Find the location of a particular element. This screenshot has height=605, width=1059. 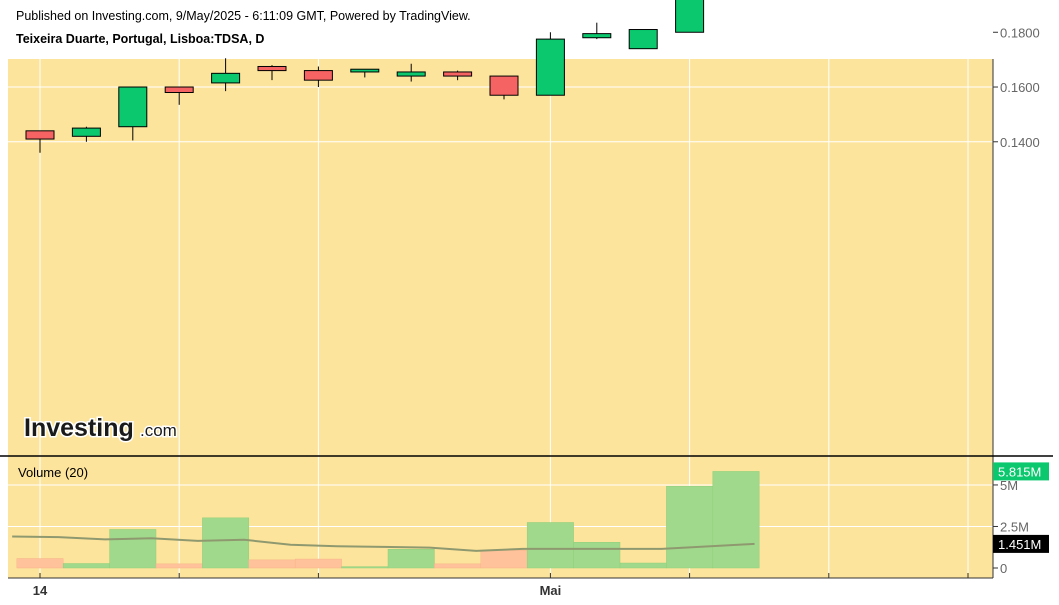

volume-bars is located at coordinates (388, 520).